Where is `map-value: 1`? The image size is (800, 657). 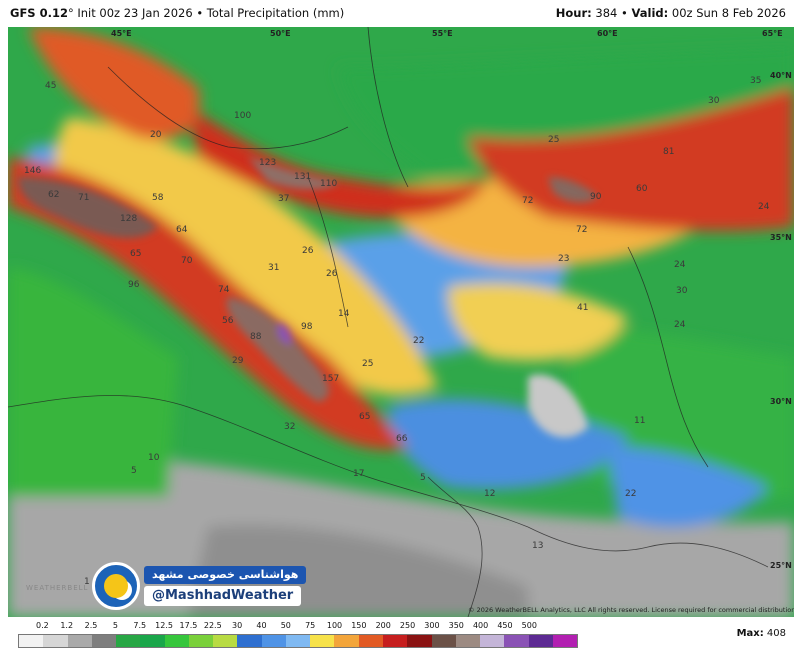
map-value: 1 is located at coordinates (87, 582).